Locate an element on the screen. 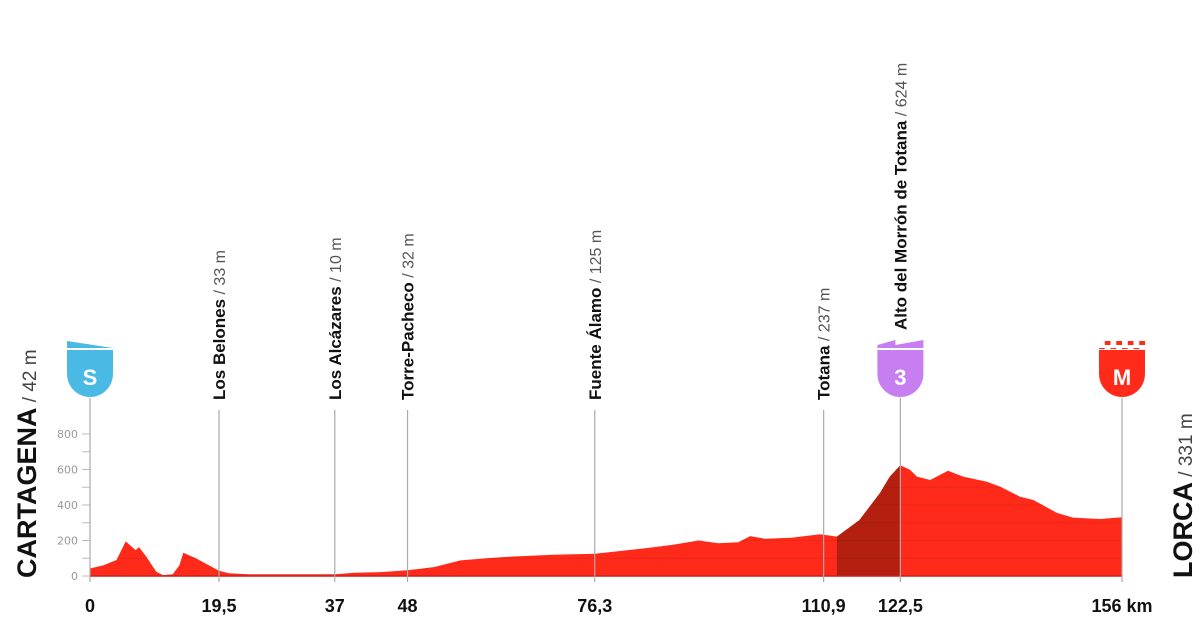 This screenshot has height=619, width=1200. km-label: 156 km is located at coordinates (1121, 606).